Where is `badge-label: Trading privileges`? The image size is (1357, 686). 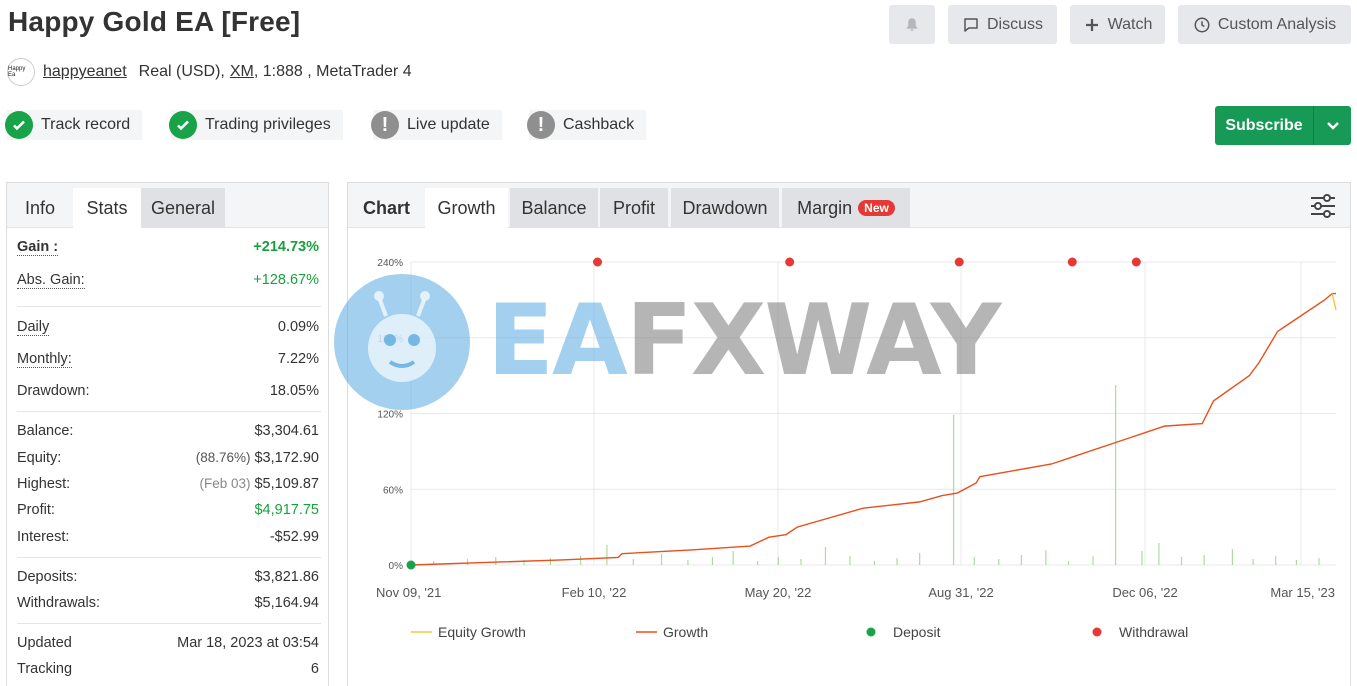
badge-label: Trading privileges is located at coordinates (268, 124).